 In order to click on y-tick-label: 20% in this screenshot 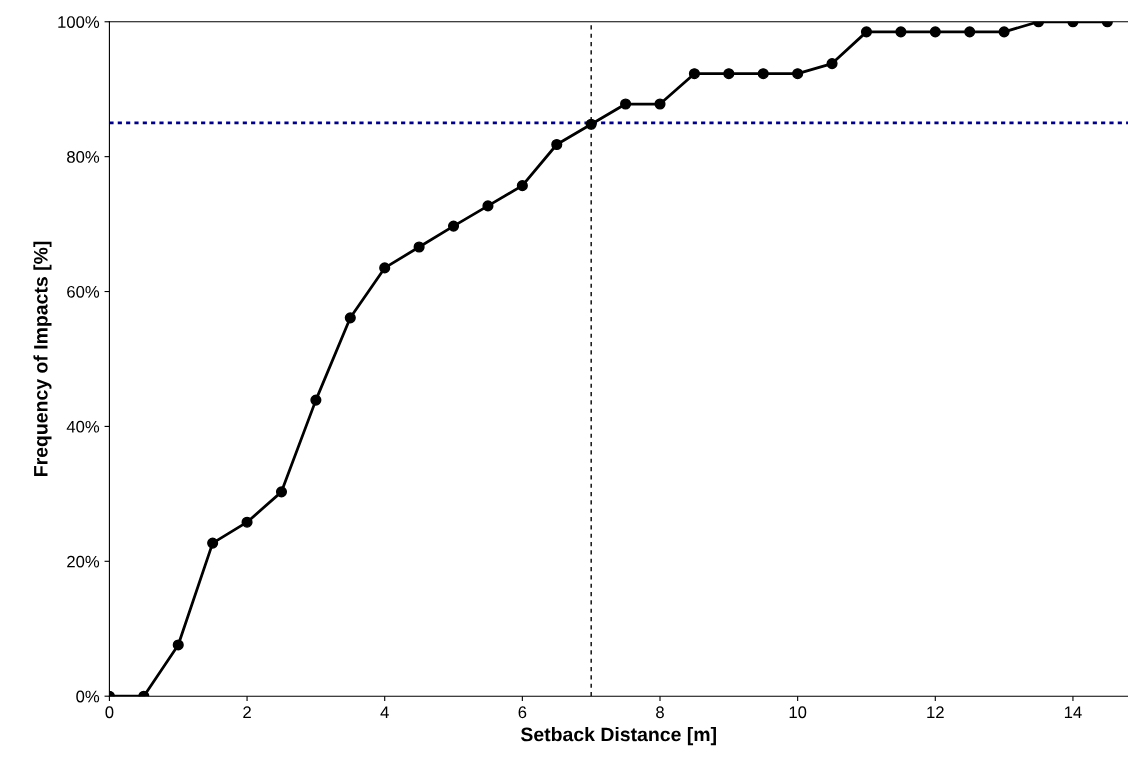, I will do `click(83, 561)`.